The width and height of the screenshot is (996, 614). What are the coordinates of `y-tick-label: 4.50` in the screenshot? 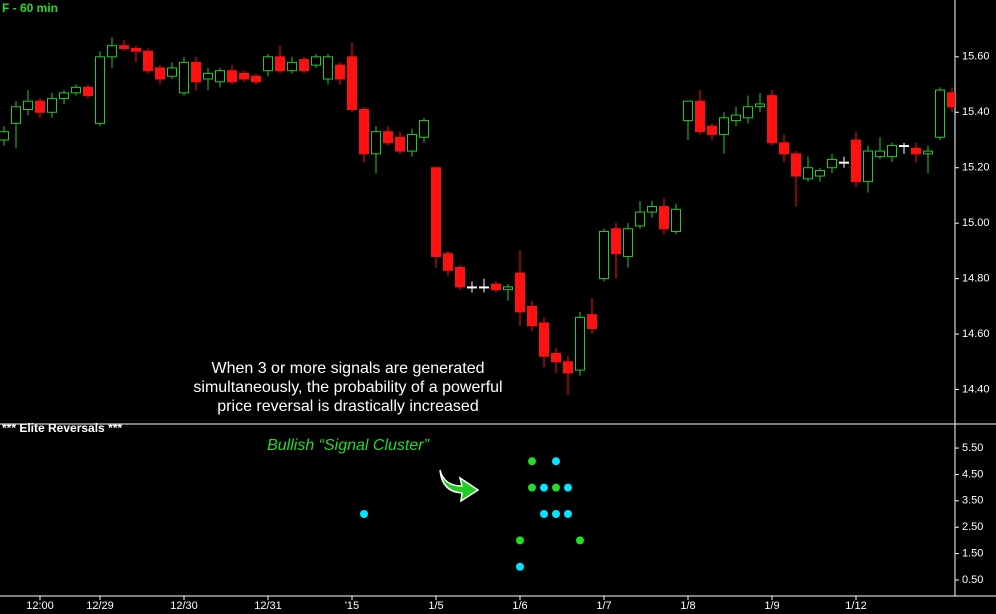 It's located at (972, 474).